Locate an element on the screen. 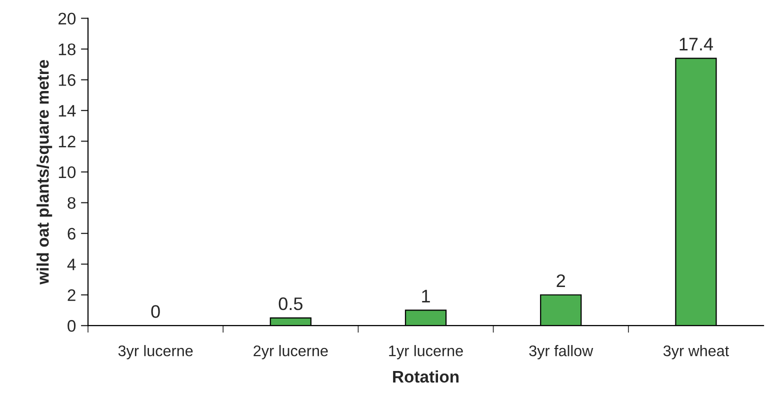 The width and height of the screenshot is (772, 407). x-tick-label: 3yr fallow is located at coordinates (561, 352).